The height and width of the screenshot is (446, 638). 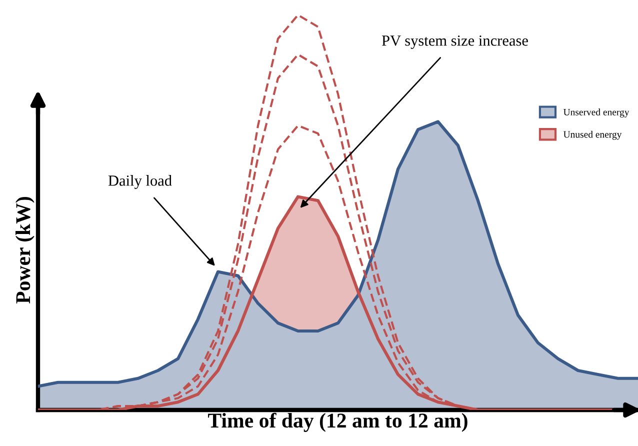 I want to click on legend-label: Unused energy, so click(x=592, y=135).